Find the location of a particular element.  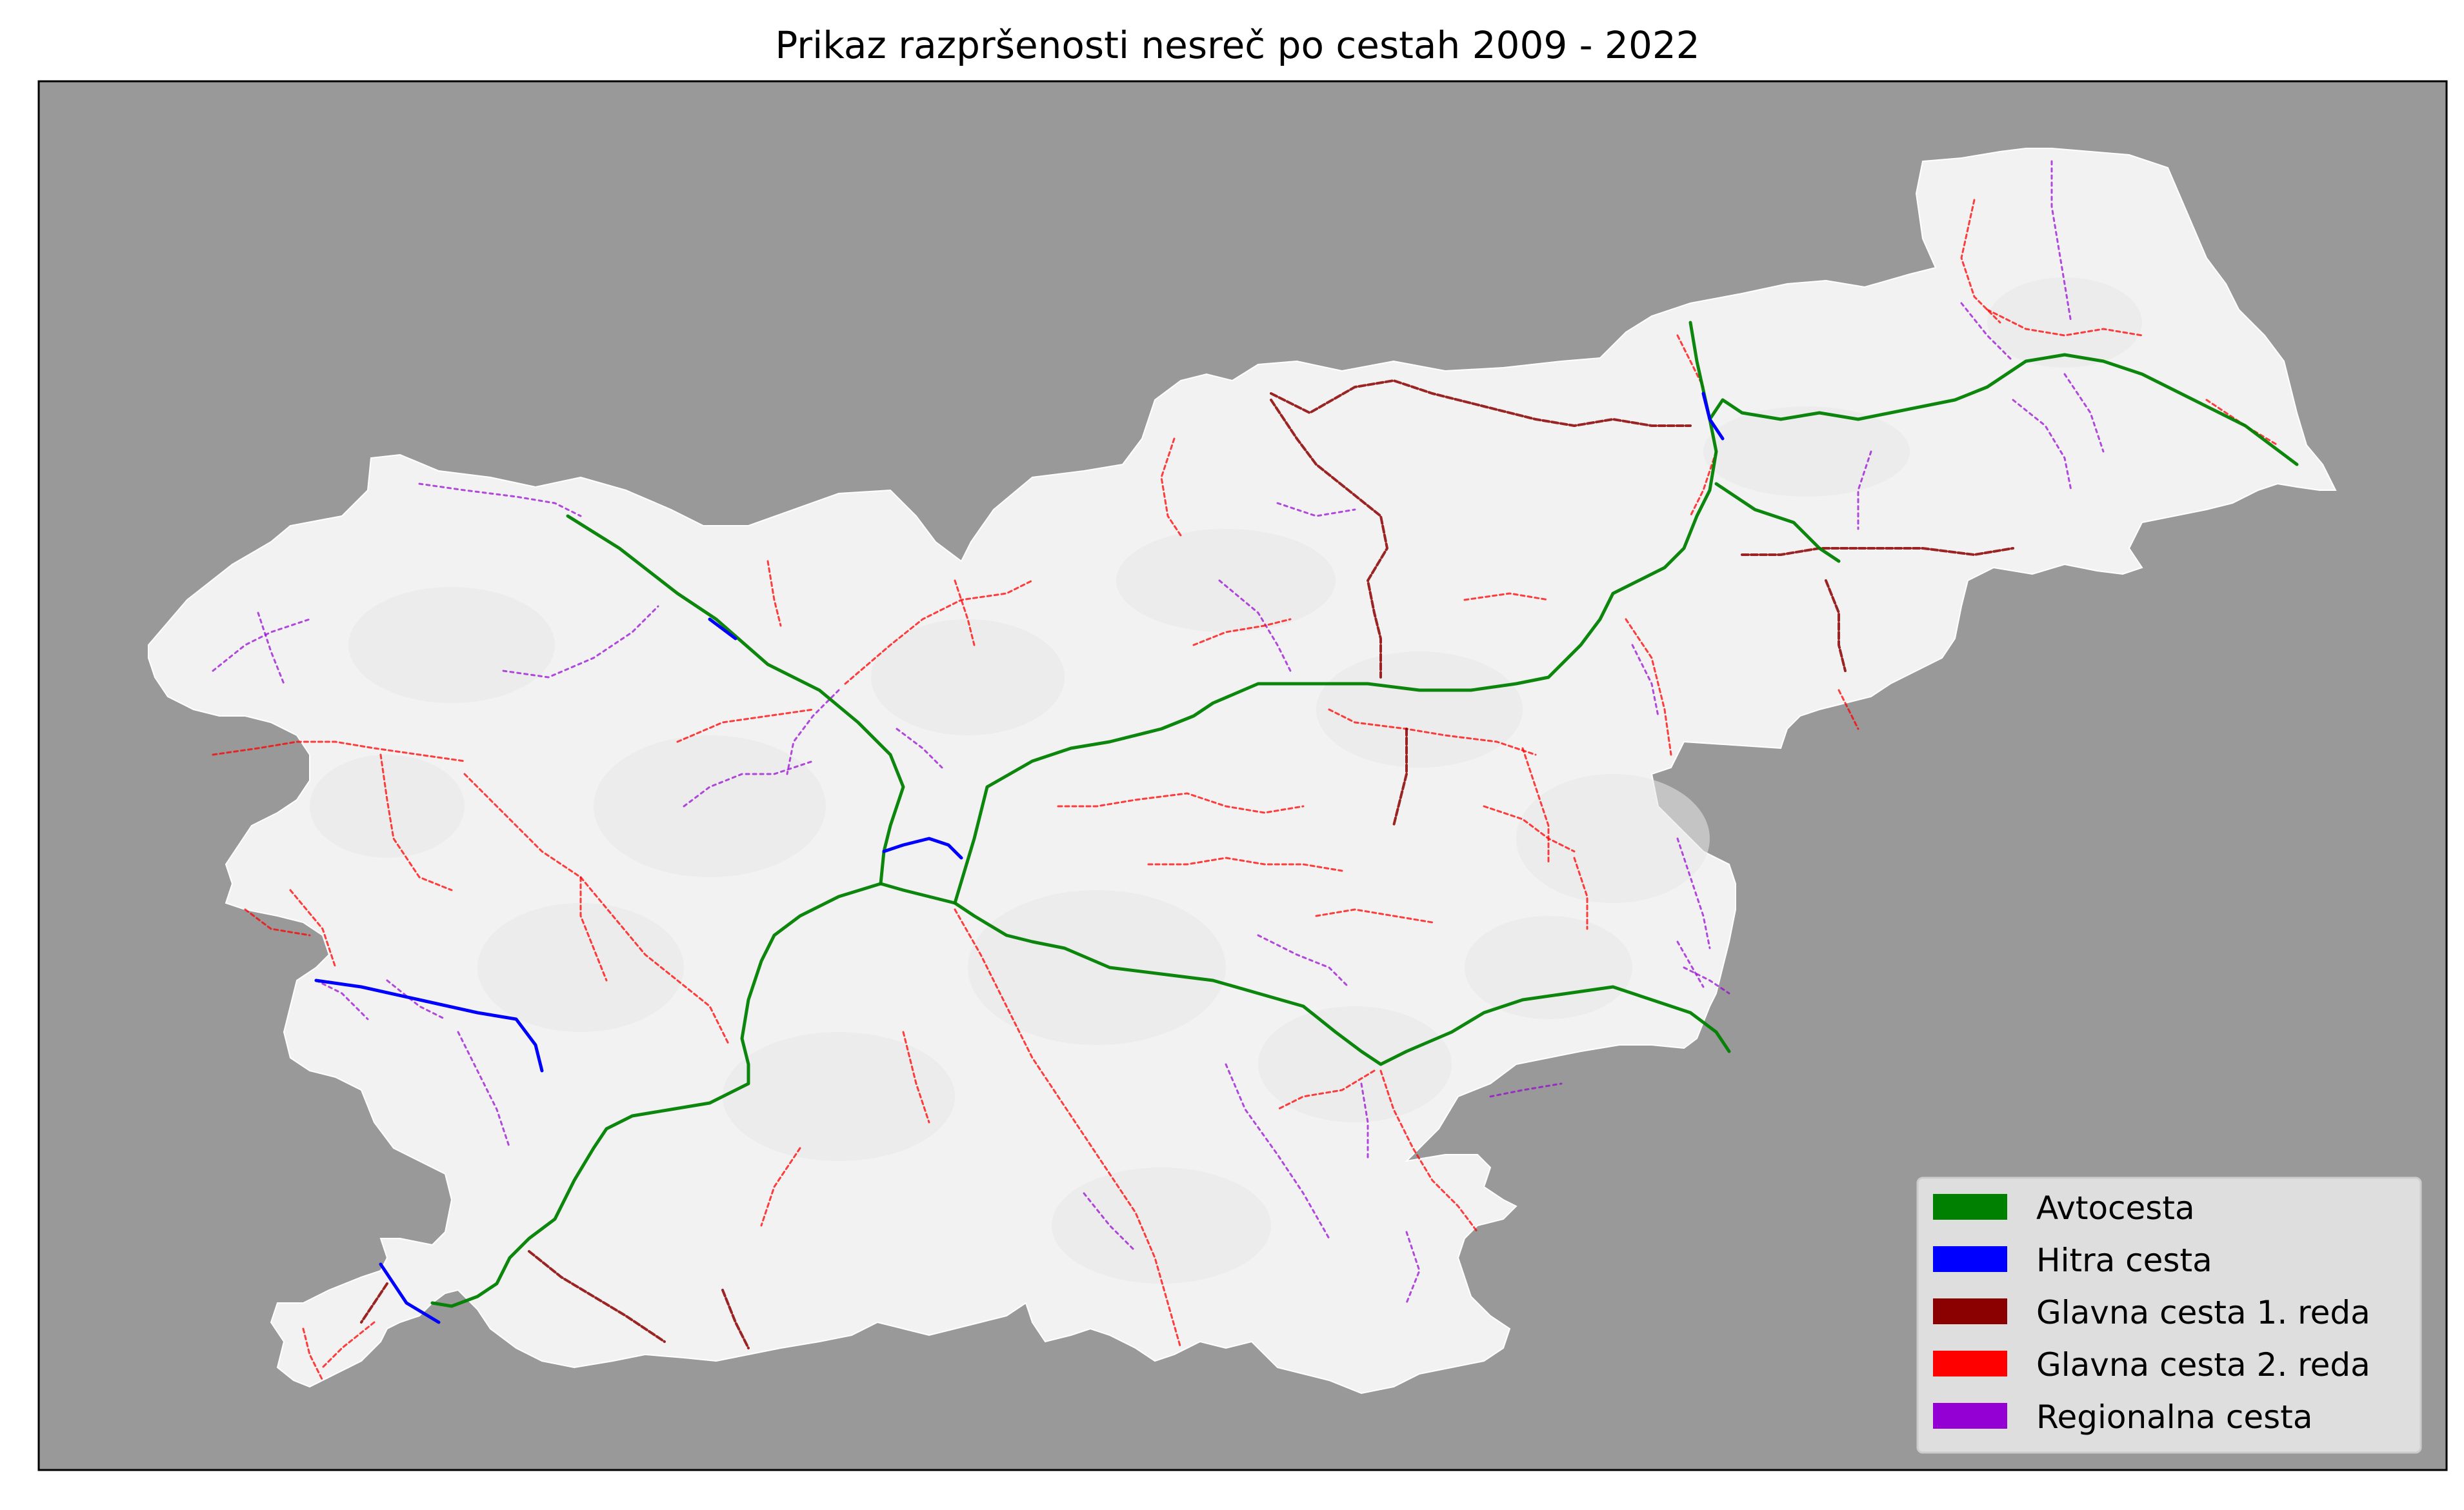

legend-label-hitra-cesta: Hitra cesta is located at coordinates (2124, 1260).